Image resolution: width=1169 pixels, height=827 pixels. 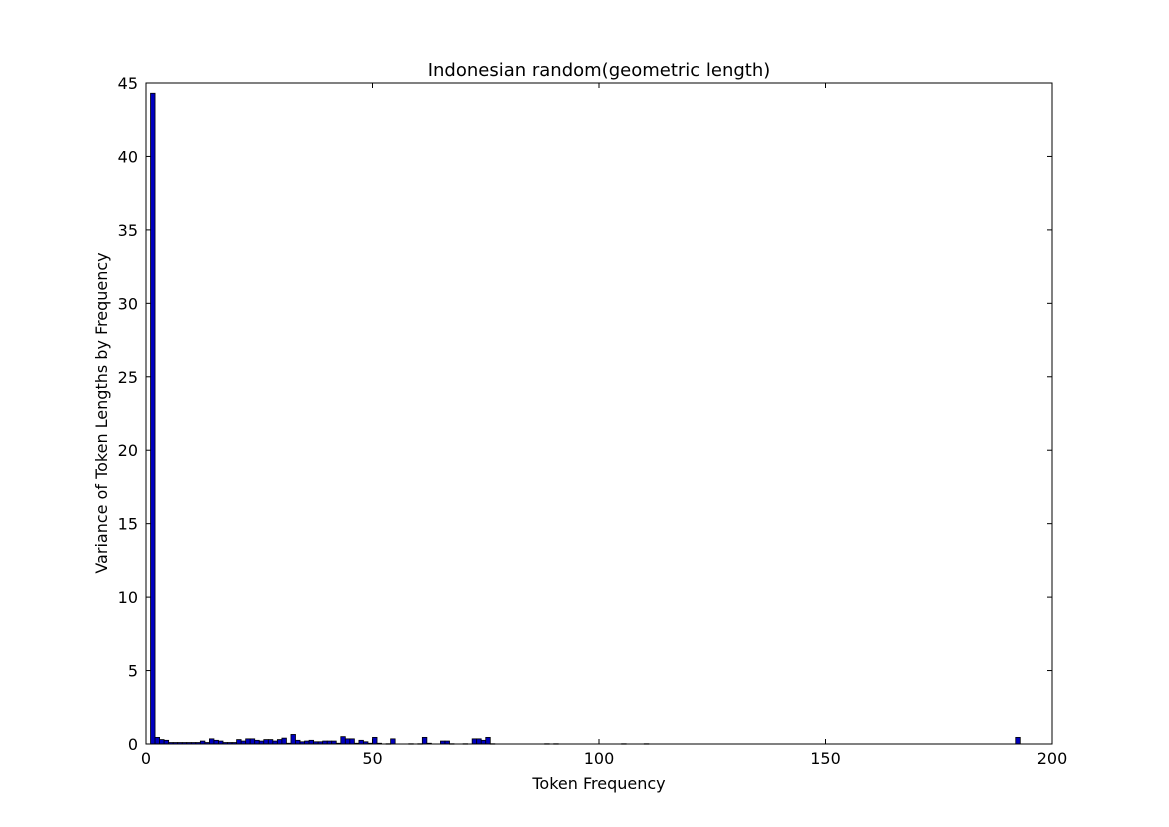 What do you see at coordinates (599, 70) in the screenshot?
I see `chart-title: Indonesian random(geometric length)` at bounding box center [599, 70].